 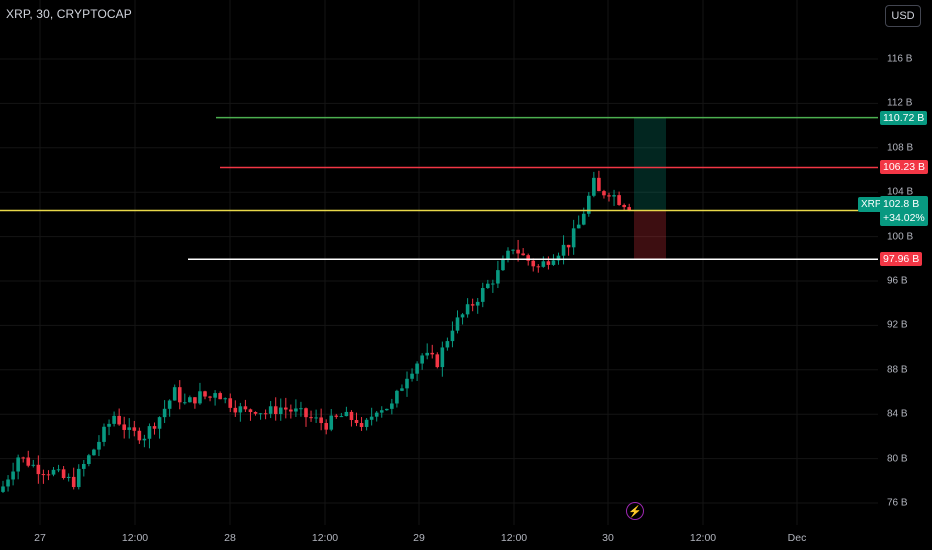 What do you see at coordinates (897, 503) in the screenshot?
I see `y-tick-label: 76 B` at bounding box center [897, 503].